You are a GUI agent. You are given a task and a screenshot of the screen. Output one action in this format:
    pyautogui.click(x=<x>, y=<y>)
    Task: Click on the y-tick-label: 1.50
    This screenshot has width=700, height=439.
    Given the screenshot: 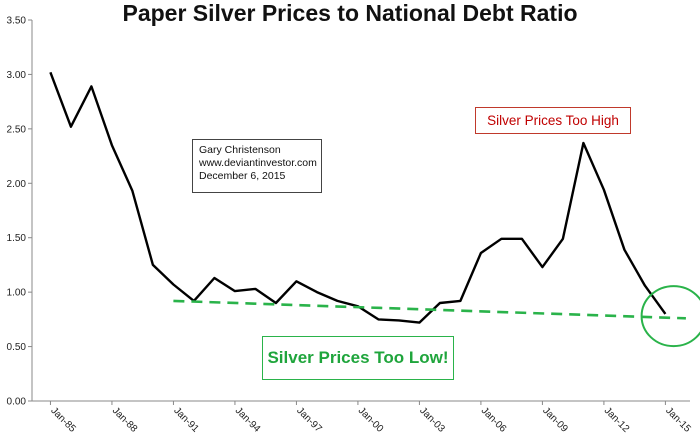 What is the action you would take?
    pyautogui.click(x=17, y=238)
    